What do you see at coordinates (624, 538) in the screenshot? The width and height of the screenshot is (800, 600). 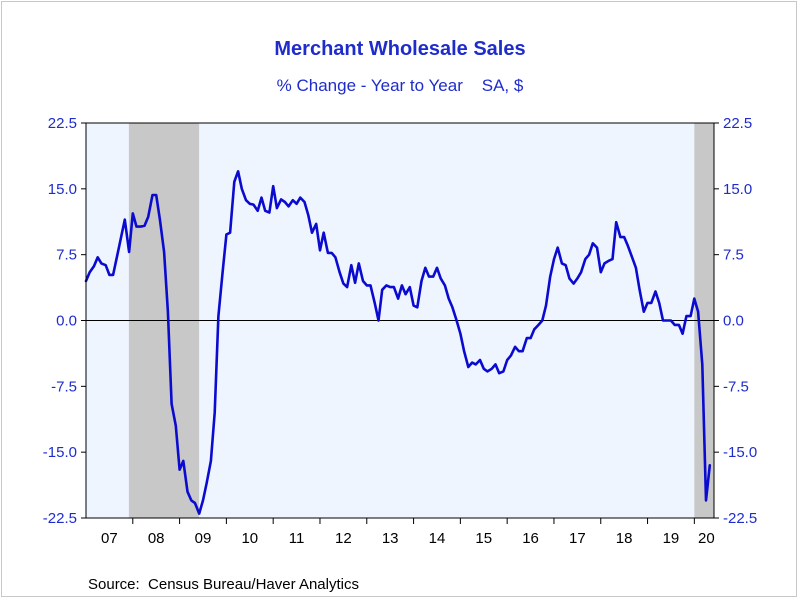 I see `x-tick-label: 18` at bounding box center [624, 538].